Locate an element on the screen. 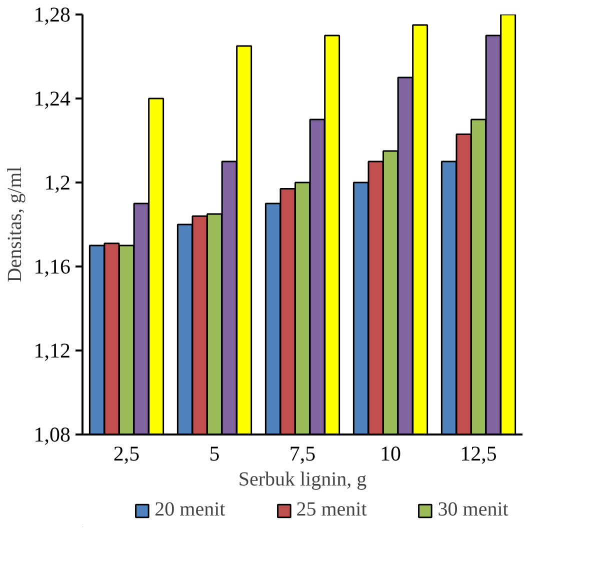 Image resolution: width=592 pixels, height=581 pixels. legend-label: 30 menit is located at coordinates (473, 510).